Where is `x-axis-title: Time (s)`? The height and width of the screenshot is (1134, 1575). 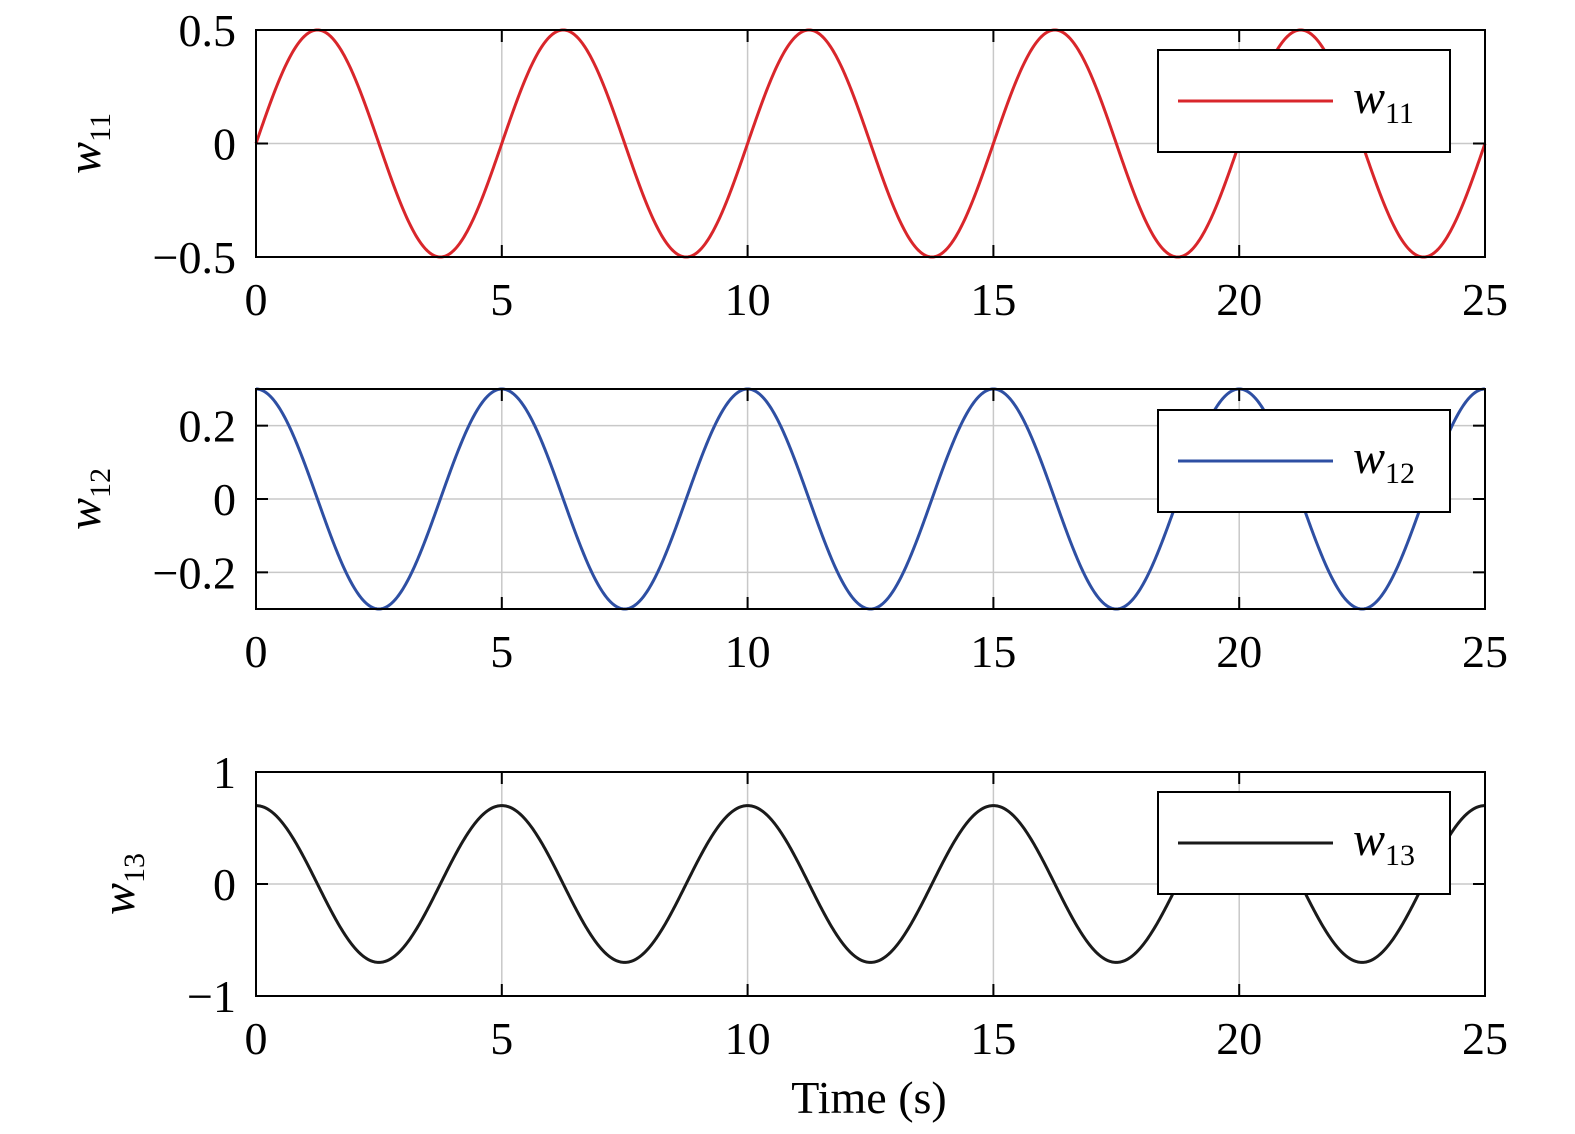
x-axis-title: Time (s) is located at coordinates (869, 1097).